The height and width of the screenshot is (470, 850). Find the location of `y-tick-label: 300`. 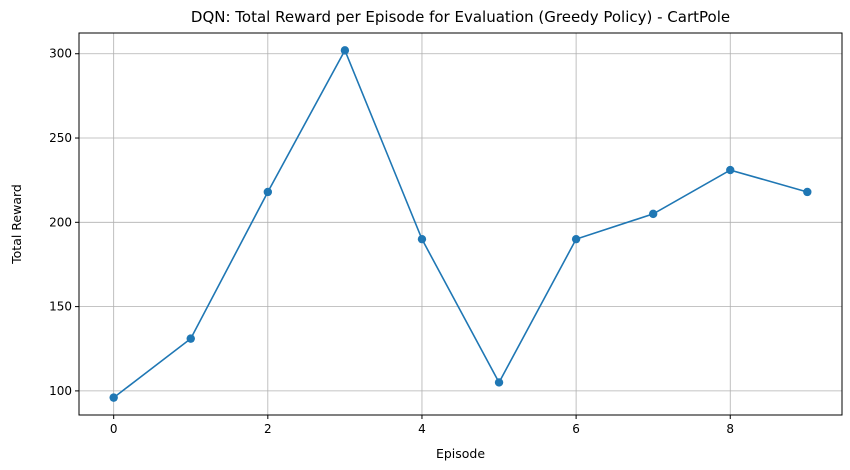

y-tick-label: 300 is located at coordinates (60, 54).